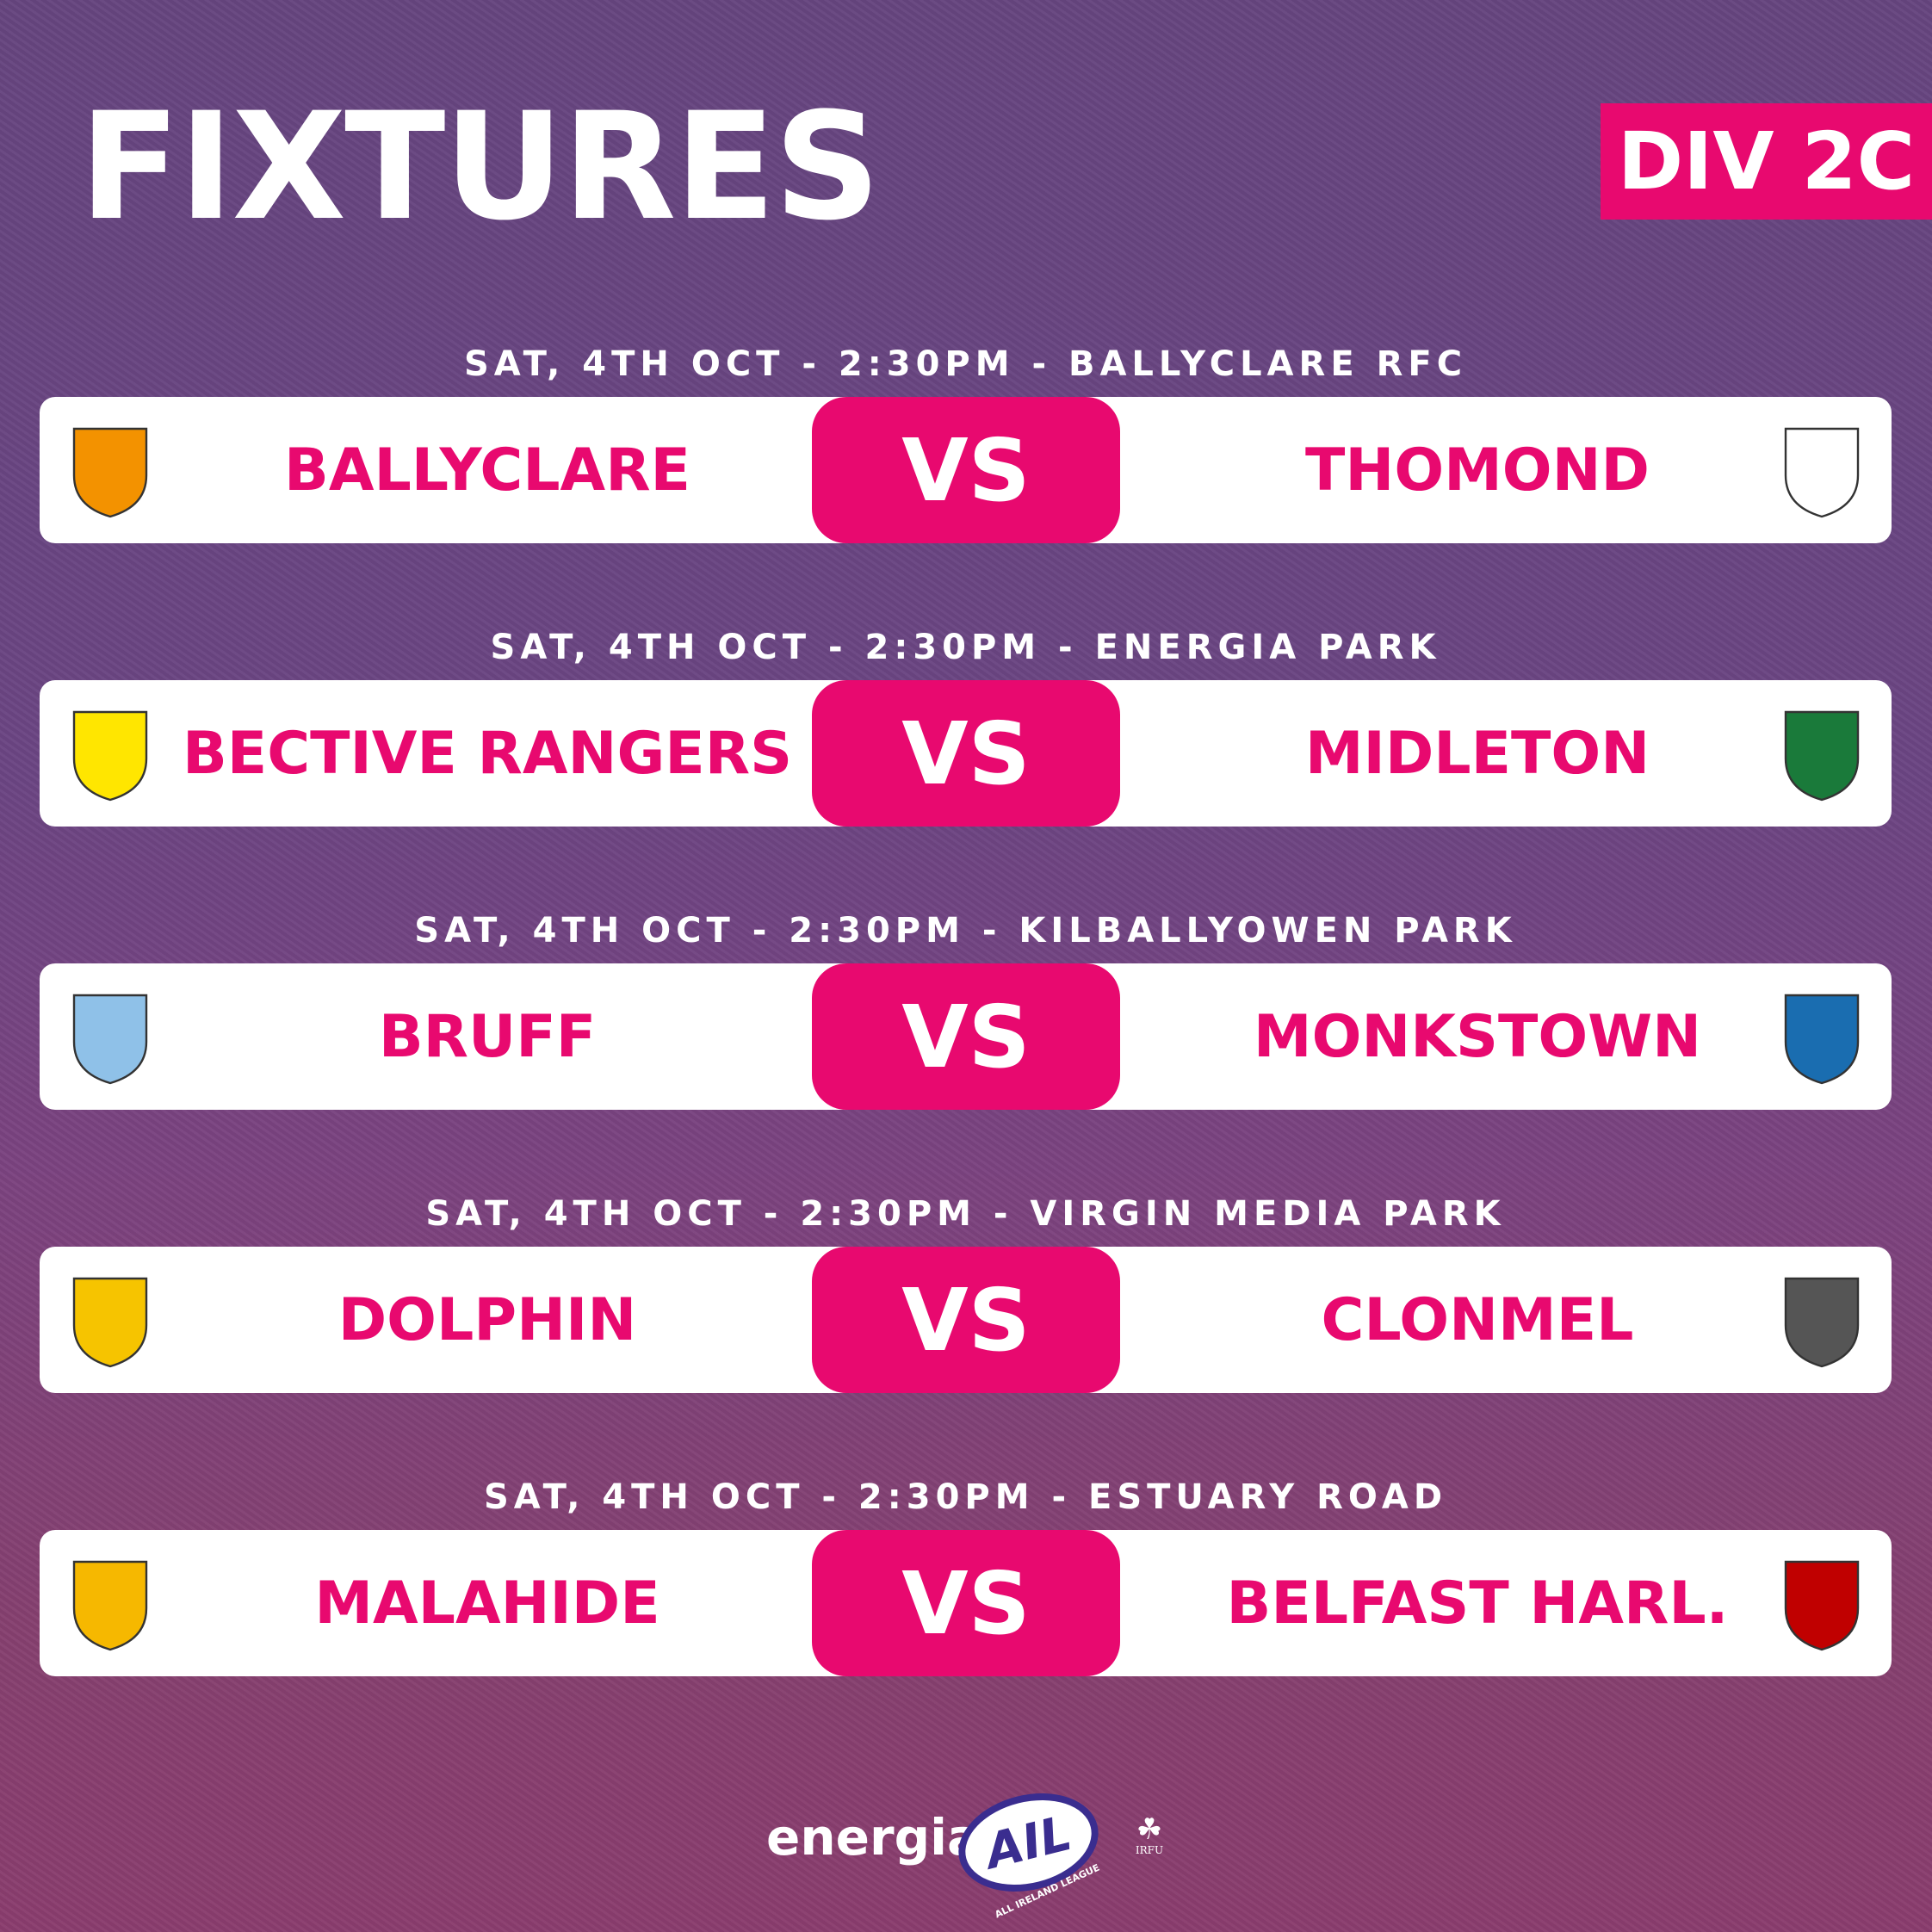 This screenshot has width=1932, height=1932. I want to click on home-team: BECTIVE RANGERS, so click(488, 753).